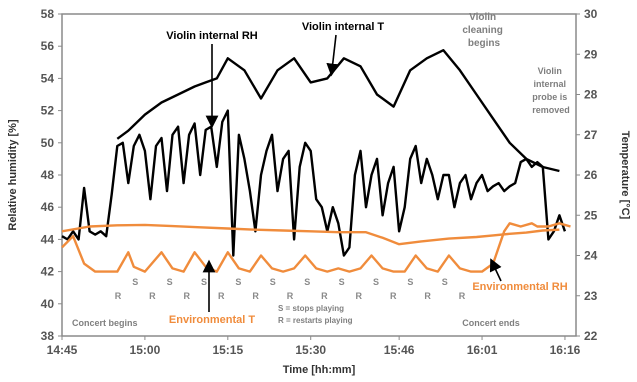 Image resolution: width=637 pixels, height=382 pixels. What do you see at coordinates (145, 350) in the screenshot?
I see `x-tick-label: 15:00` at bounding box center [145, 350].